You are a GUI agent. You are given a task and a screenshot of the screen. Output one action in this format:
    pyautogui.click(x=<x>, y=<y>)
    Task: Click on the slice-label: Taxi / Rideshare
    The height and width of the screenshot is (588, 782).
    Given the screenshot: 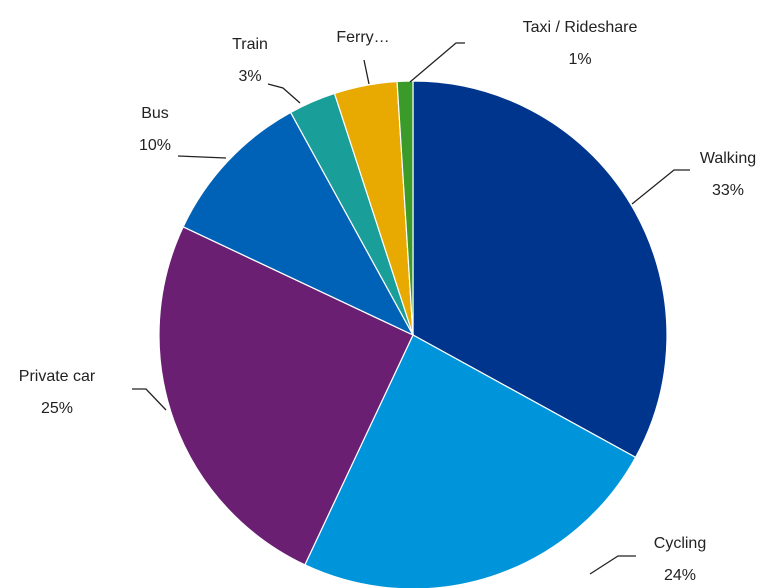 What is the action you would take?
    pyautogui.click(x=580, y=27)
    